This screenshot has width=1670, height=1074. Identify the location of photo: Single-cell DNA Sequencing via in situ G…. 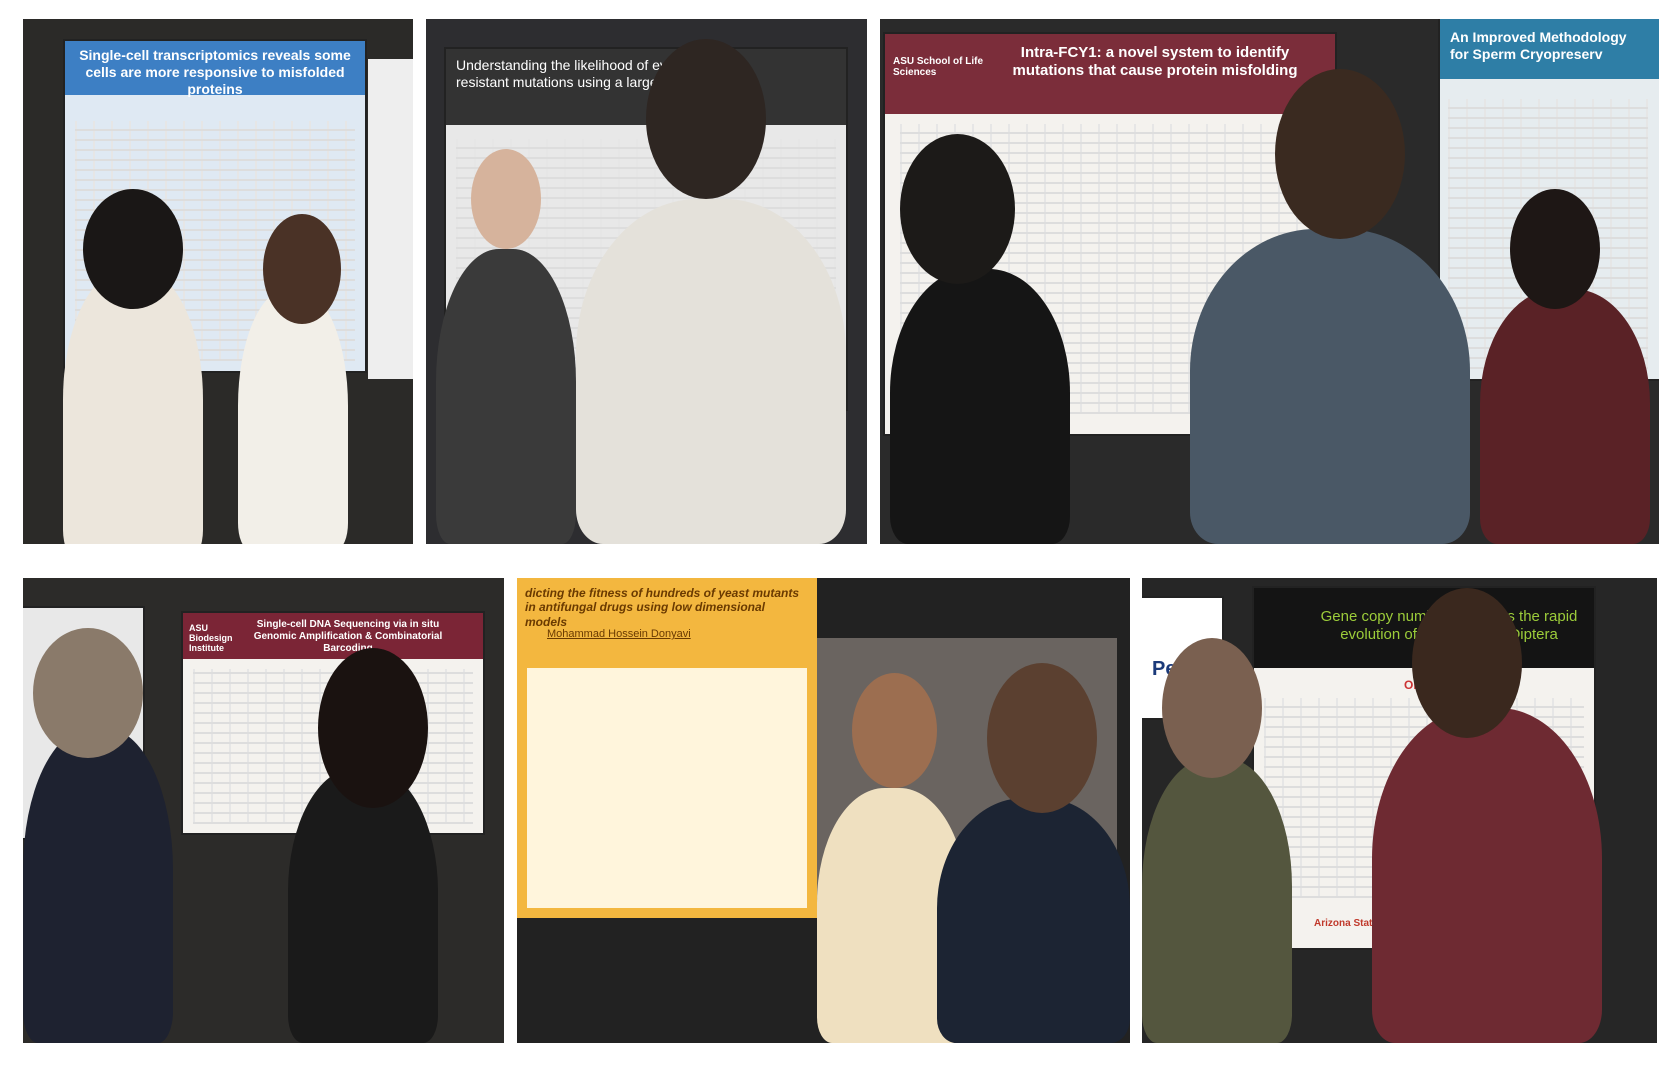
(263, 810).